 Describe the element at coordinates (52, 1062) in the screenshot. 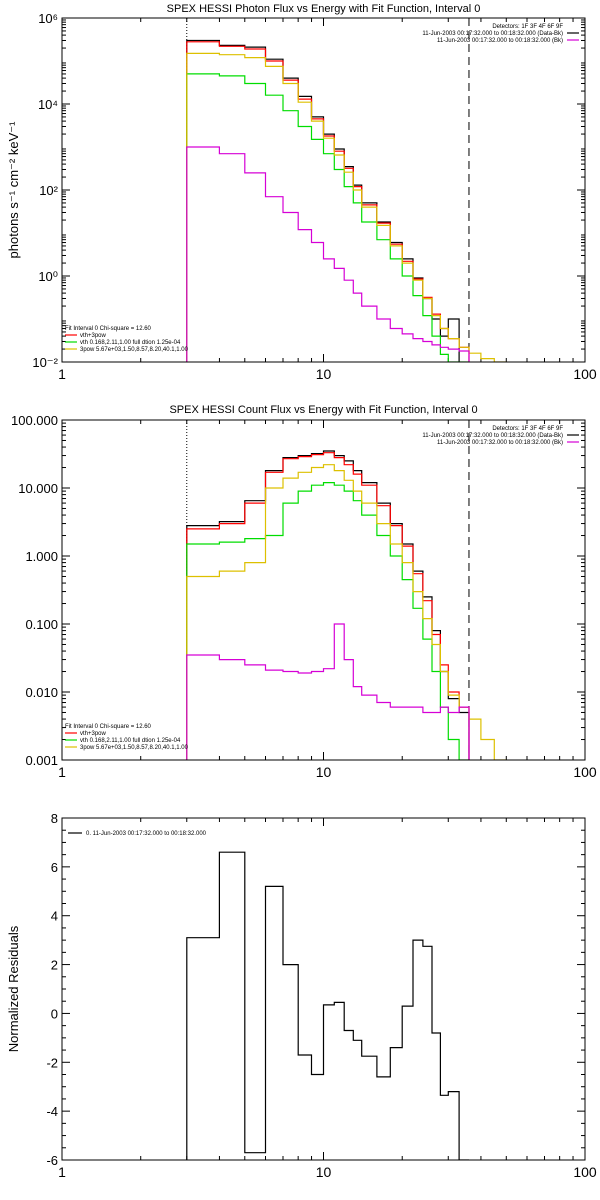

I see `y-tick-label: -2` at that location.